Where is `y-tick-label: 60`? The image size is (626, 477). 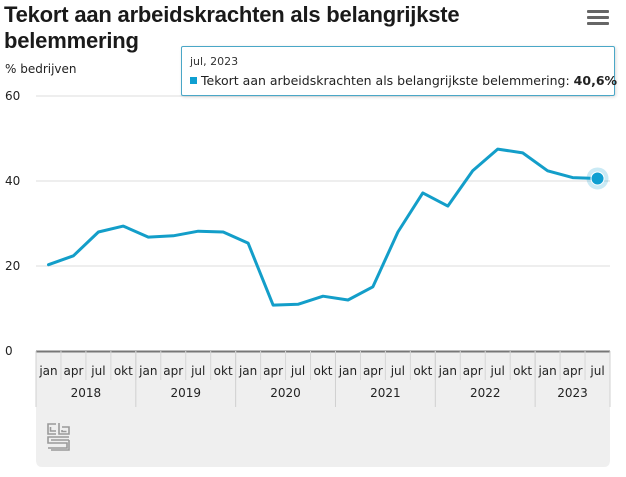
y-tick-label: 60 is located at coordinates (12, 96).